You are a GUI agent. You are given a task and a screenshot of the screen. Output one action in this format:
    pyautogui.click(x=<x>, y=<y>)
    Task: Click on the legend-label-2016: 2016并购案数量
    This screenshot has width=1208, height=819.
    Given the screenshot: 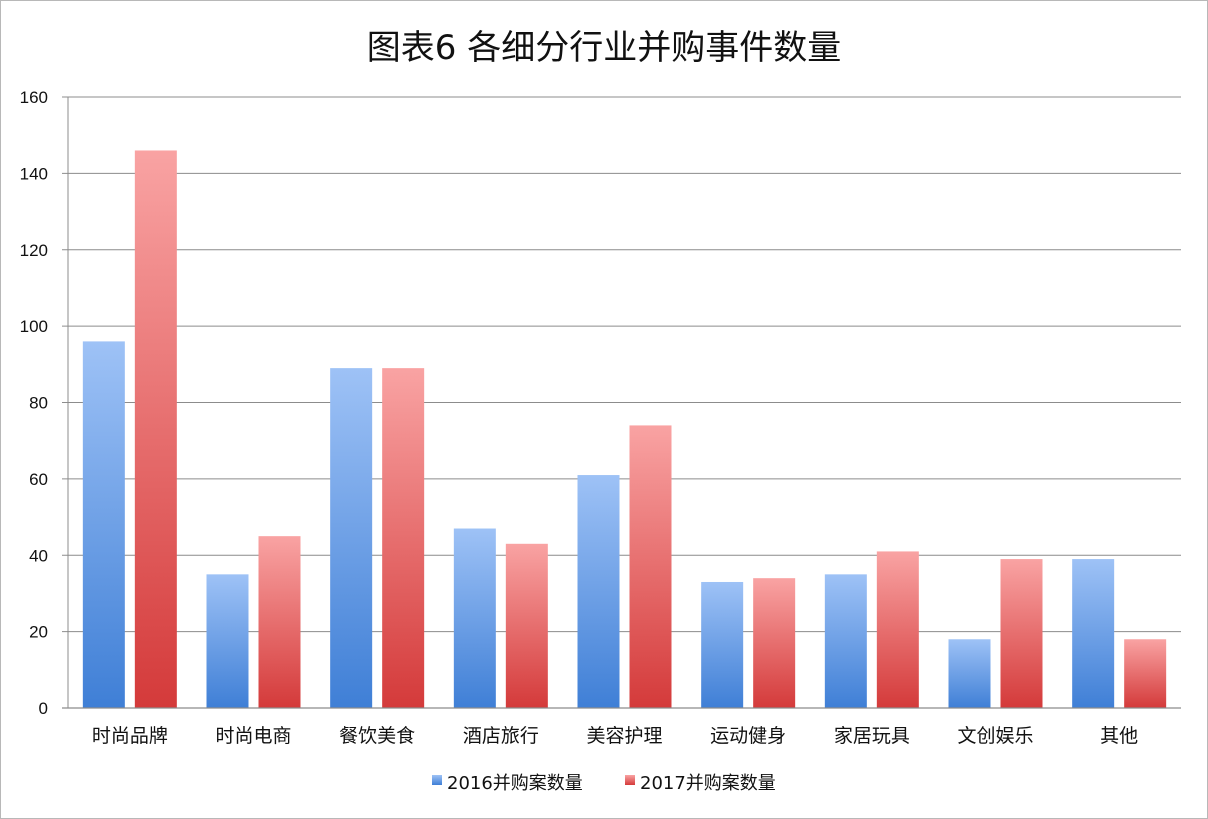 What is the action you would take?
    pyautogui.click(x=515, y=783)
    